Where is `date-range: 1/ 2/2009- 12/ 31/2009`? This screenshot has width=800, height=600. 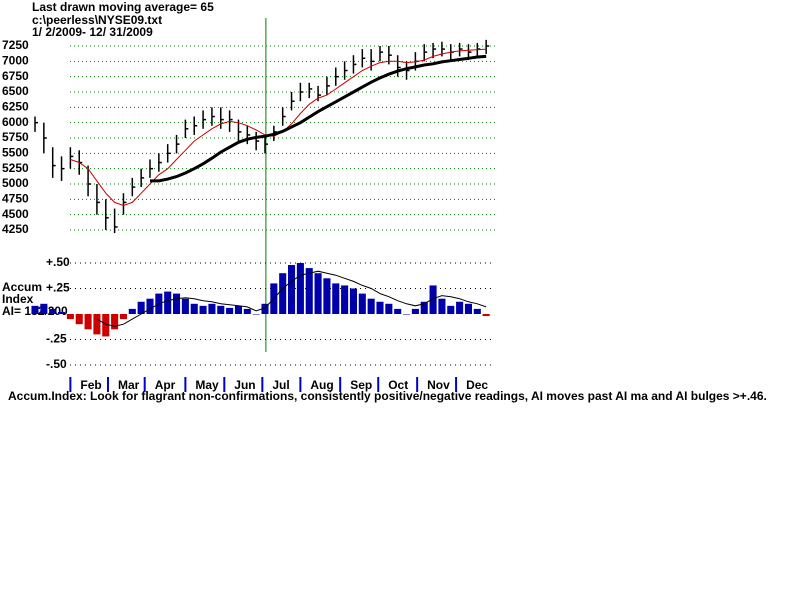 date-range: 1/ 2/2009- 12/ 31/2009 is located at coordinates (92, 32).